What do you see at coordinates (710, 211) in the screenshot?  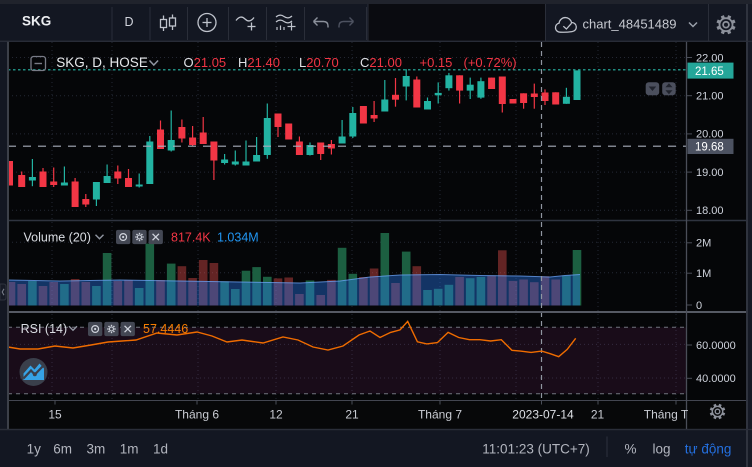 I see `svg-text: 18.00` at bounding box center [710, 211].